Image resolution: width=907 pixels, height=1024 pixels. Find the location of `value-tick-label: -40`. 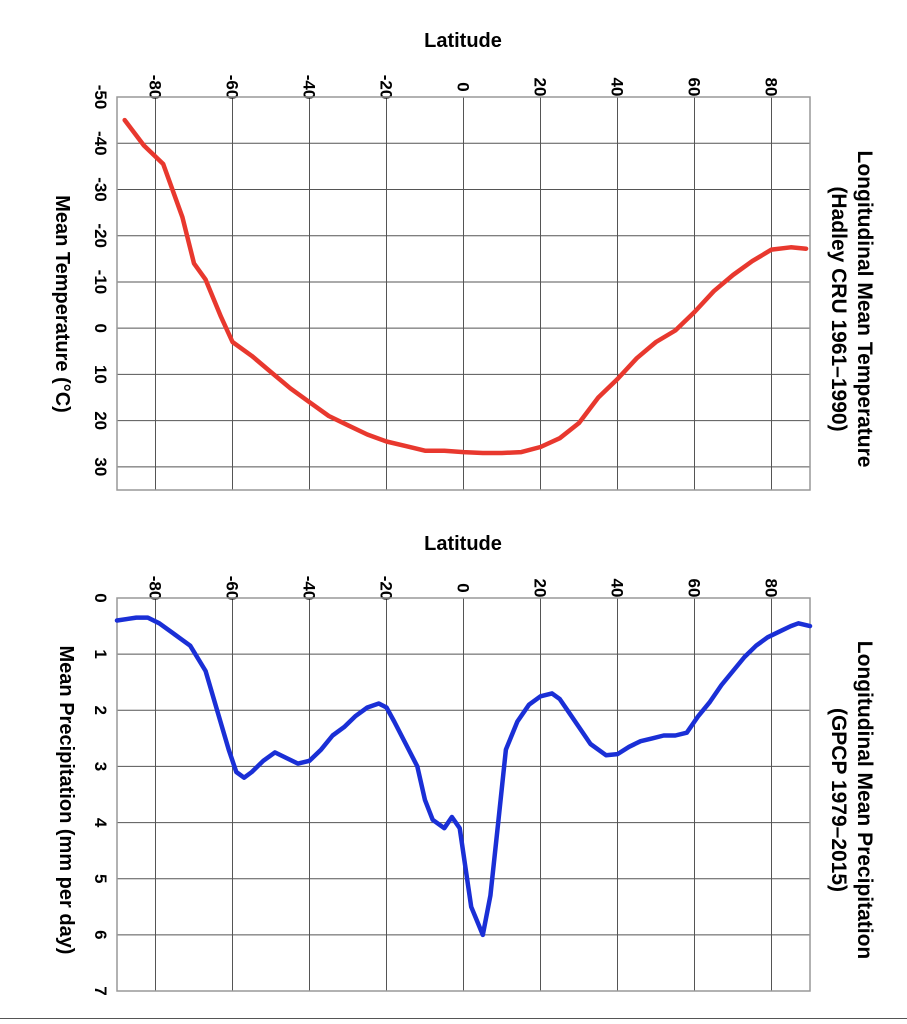

value-tick-label: -40 is located at coordinates (100, 143).